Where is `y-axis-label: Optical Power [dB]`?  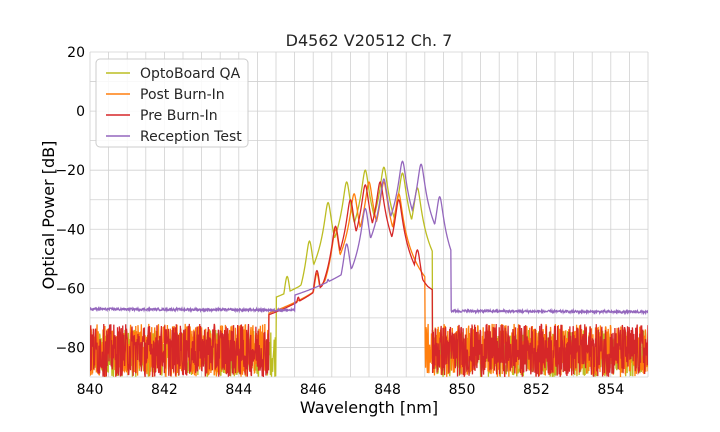 y-axis-label: Optical Power [dB] is located at coordinates (48, 215).